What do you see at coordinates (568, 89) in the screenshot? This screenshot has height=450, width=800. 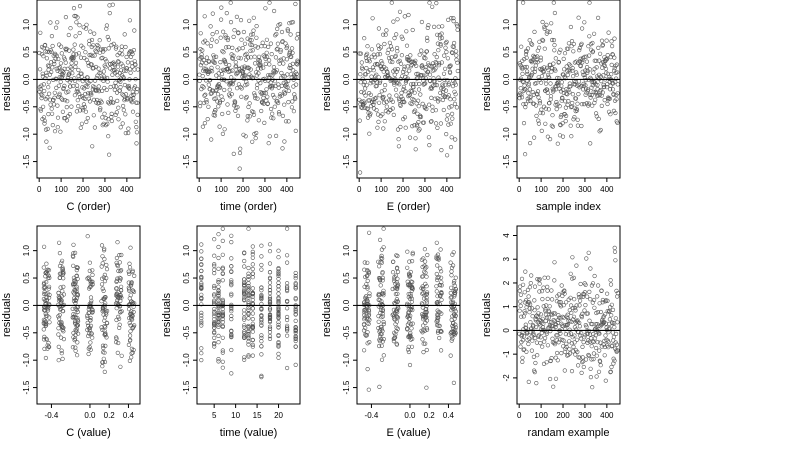 I see `plot-frame` at bounding box center [568, 89].